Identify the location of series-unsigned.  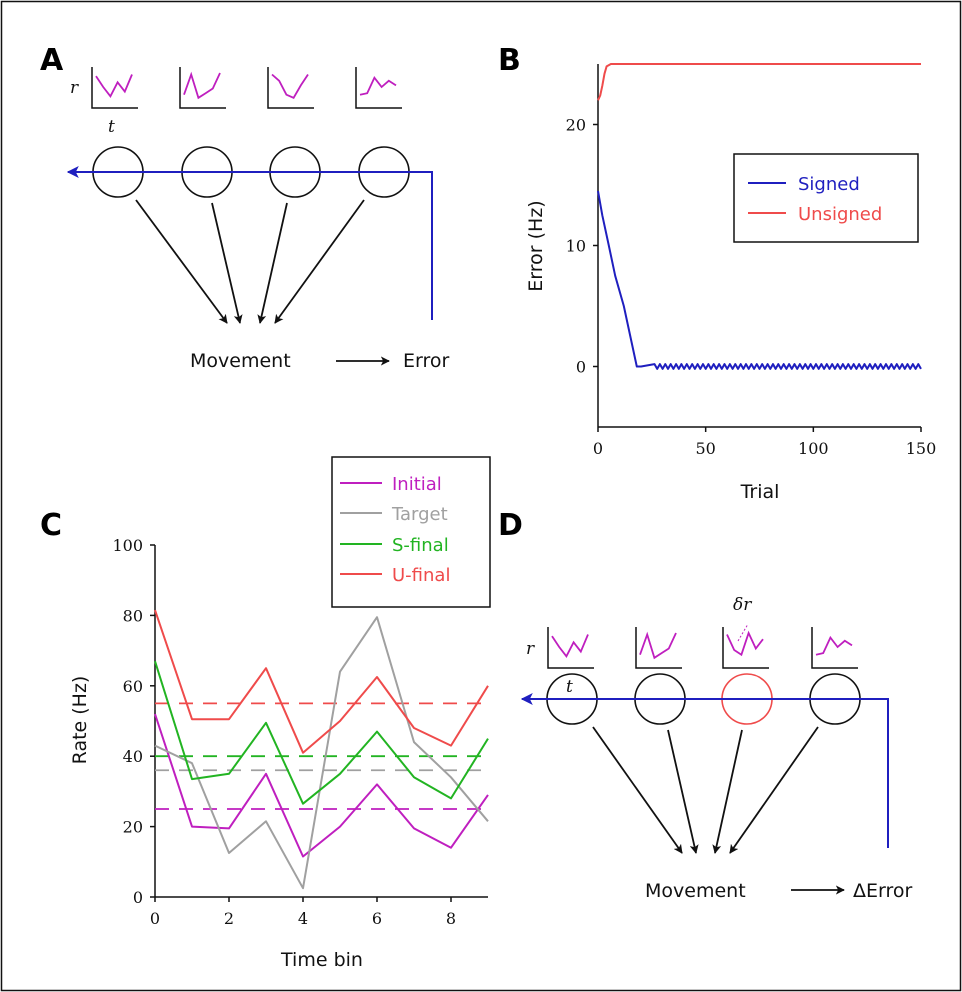
(759, 82).